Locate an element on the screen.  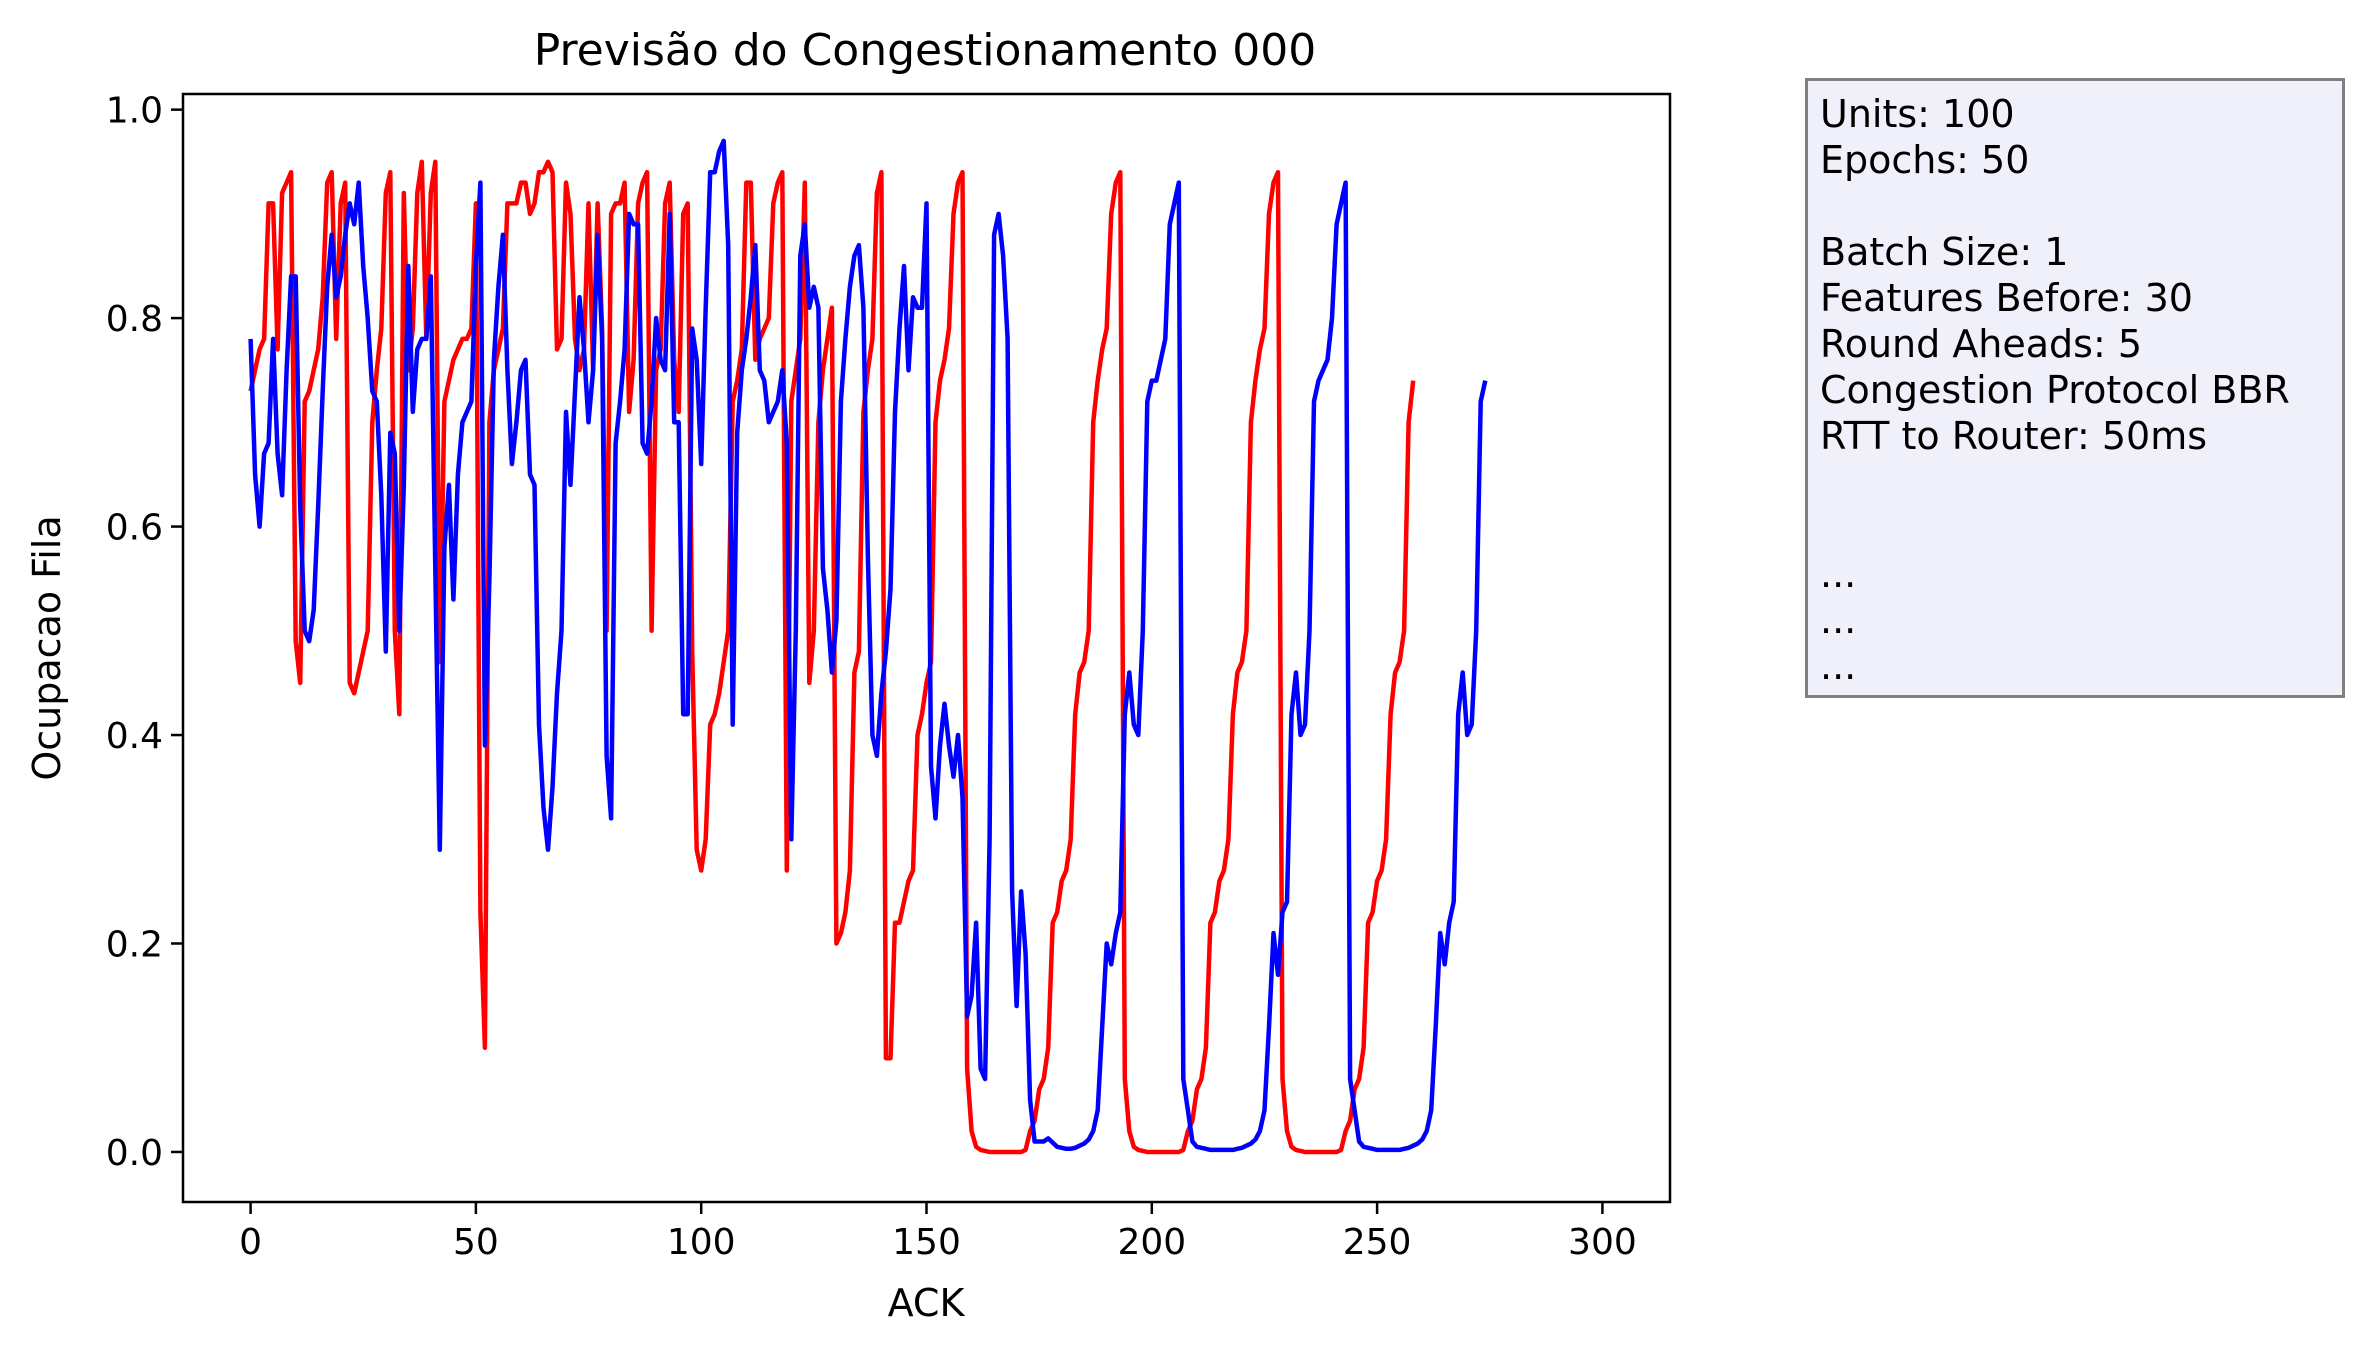
chart-title: Previsão do Congestionamento 000 is located at coordinates (925, 50).